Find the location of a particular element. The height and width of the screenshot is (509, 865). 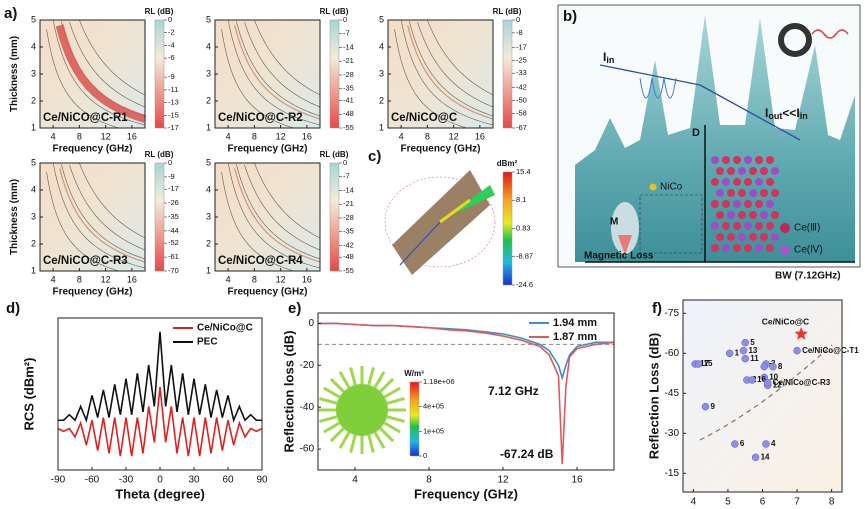

colorbar-tick-label: -25 is located at coordinates (521, 59).